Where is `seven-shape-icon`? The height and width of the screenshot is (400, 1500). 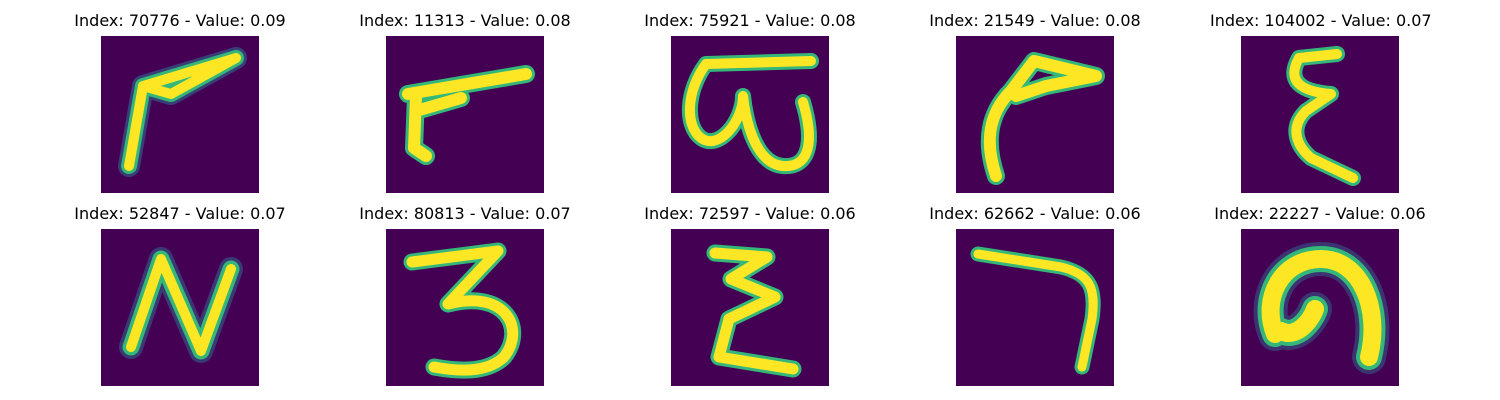
seven-shape-icon is located at coordinates (1035, 310).